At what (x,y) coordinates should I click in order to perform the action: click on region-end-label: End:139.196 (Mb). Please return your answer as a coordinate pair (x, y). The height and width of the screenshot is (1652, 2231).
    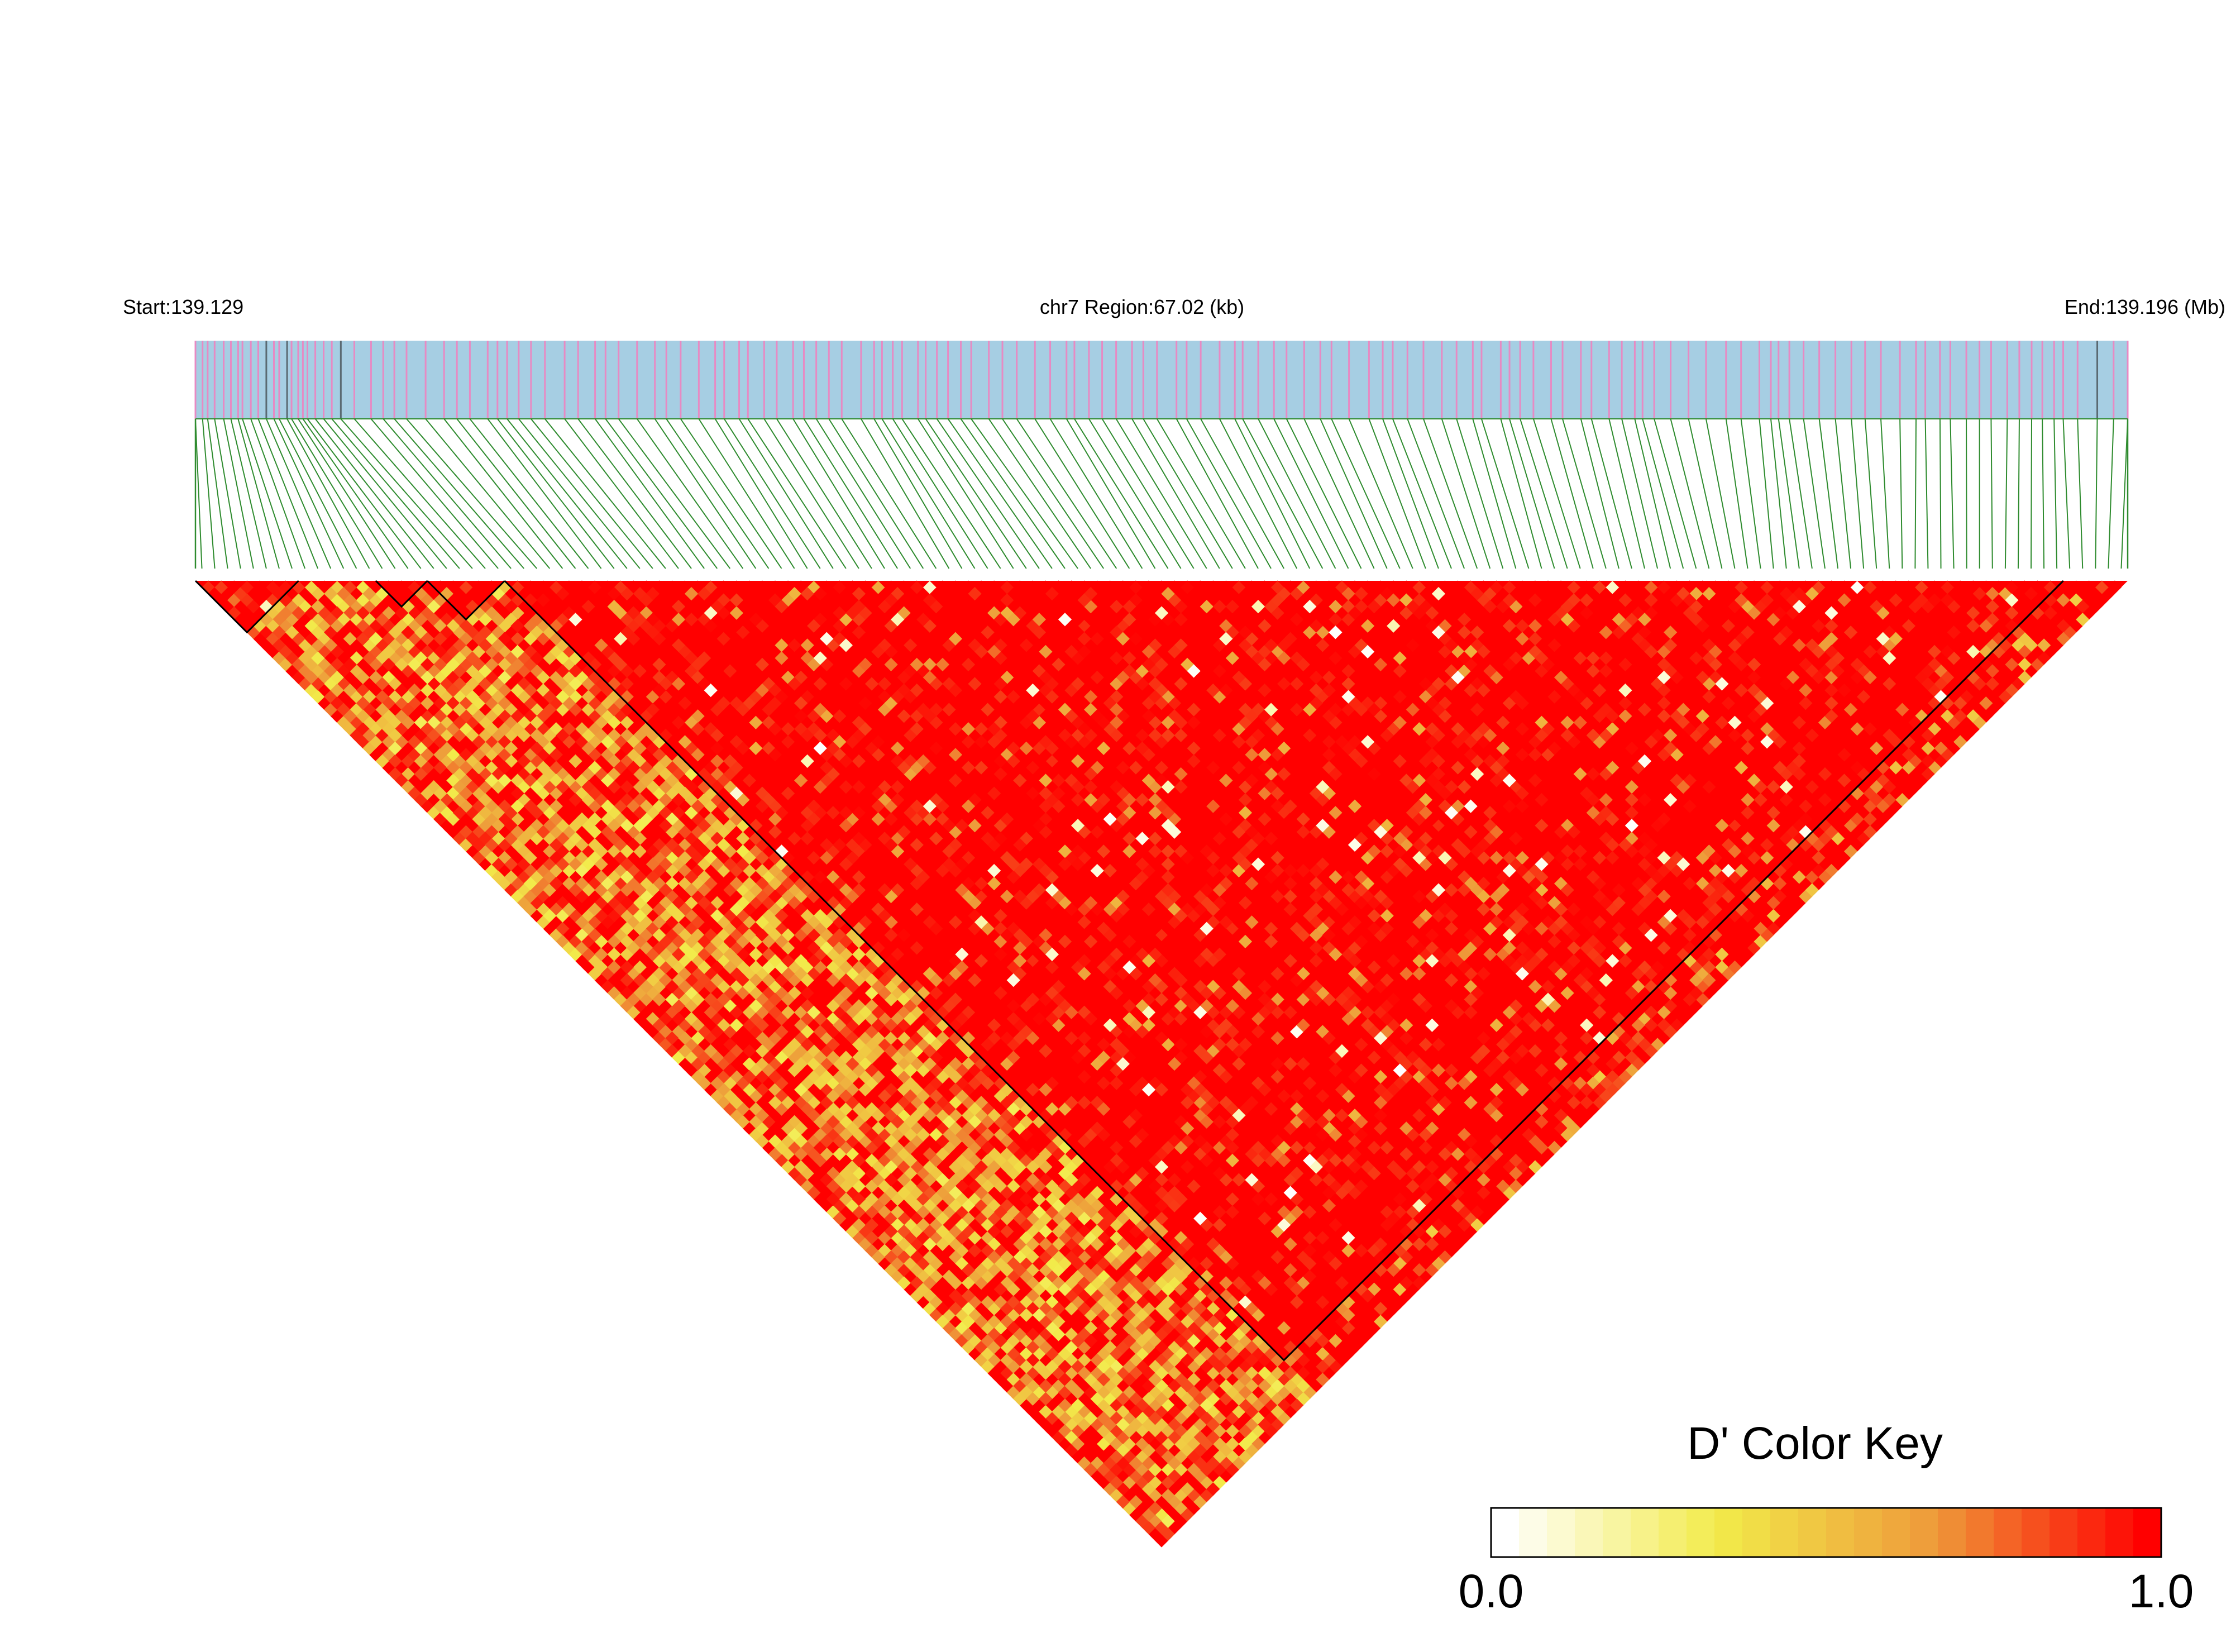
    Looking at the image, I should click on (2145, 306).